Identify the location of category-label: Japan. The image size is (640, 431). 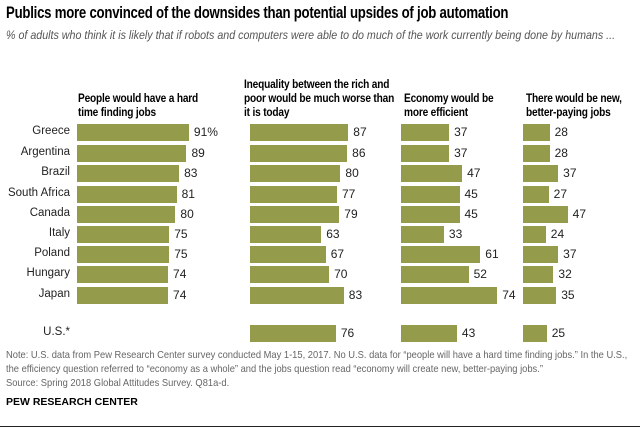
(54, 294).